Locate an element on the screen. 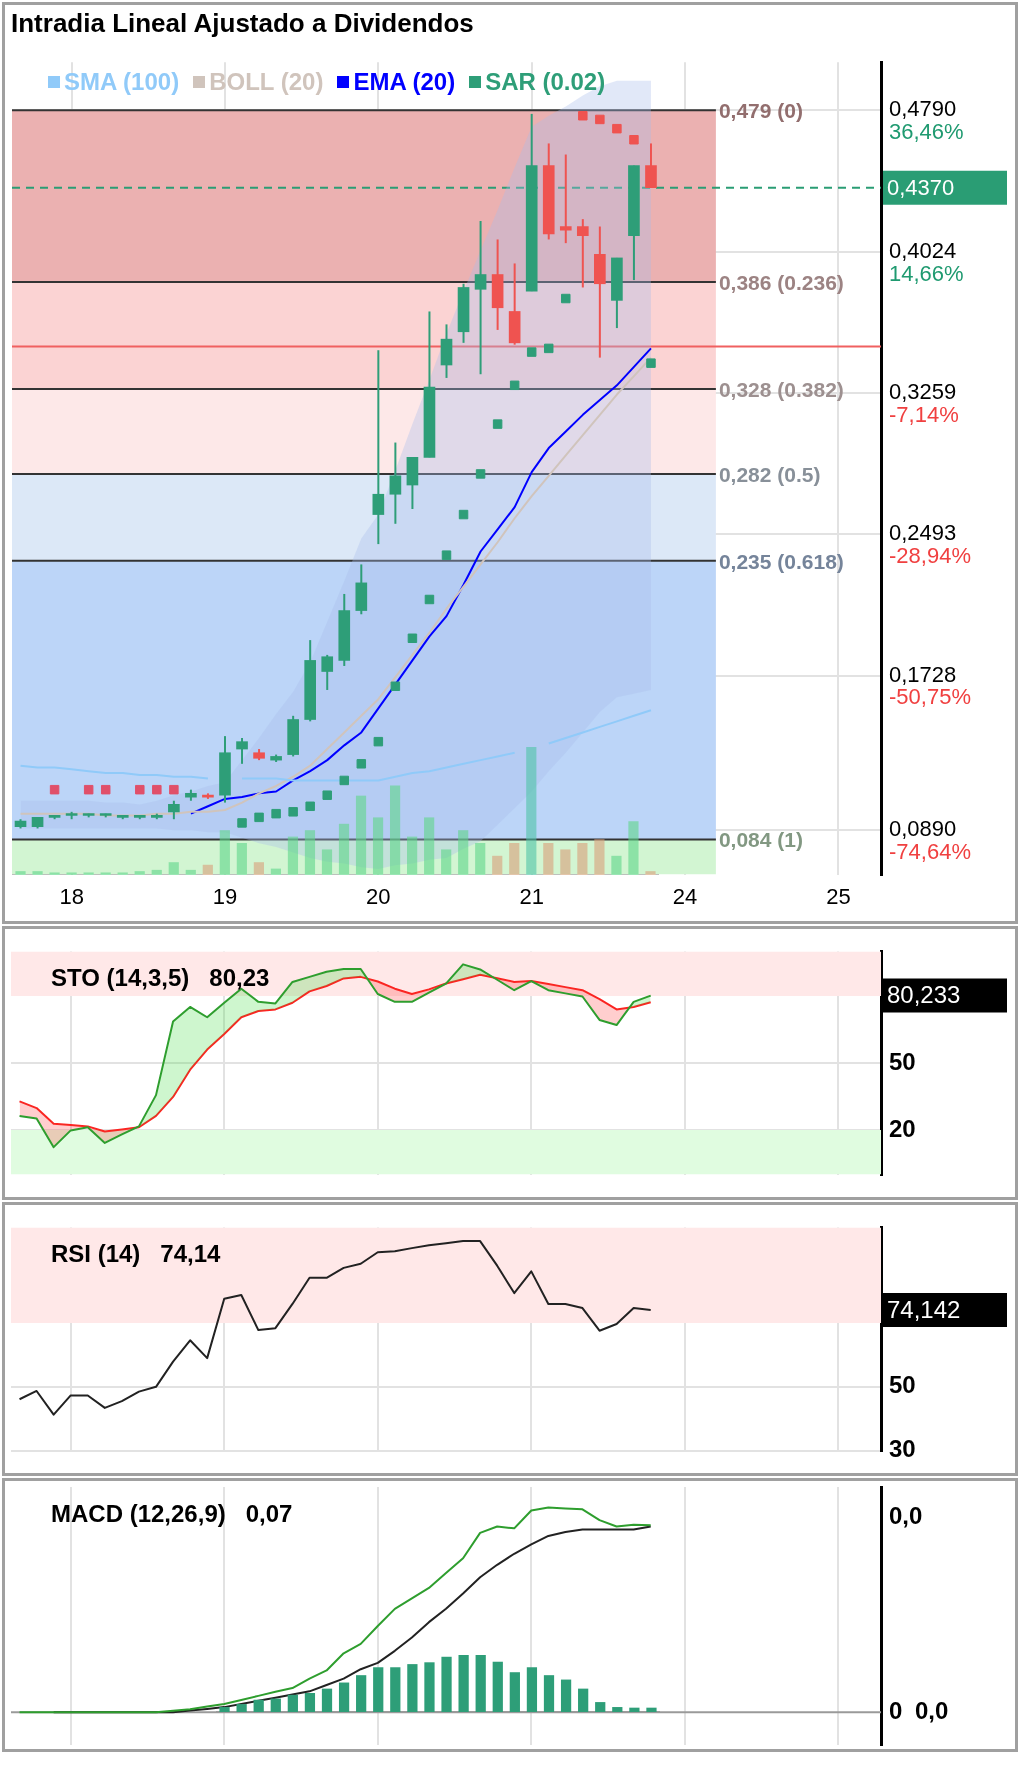 The width and height of the screenshot is (1020, 1767). y-tick-label: 0,0890 is located at coordinates (923, 829).